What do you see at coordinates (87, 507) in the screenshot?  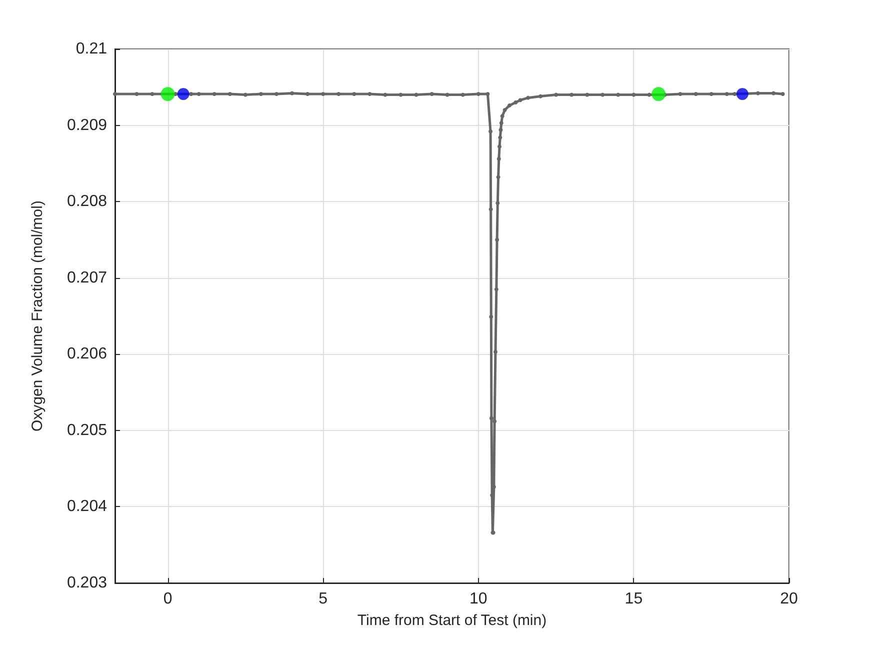 I see `y-tick-label: 0.204` at bounding box center [87, 507].